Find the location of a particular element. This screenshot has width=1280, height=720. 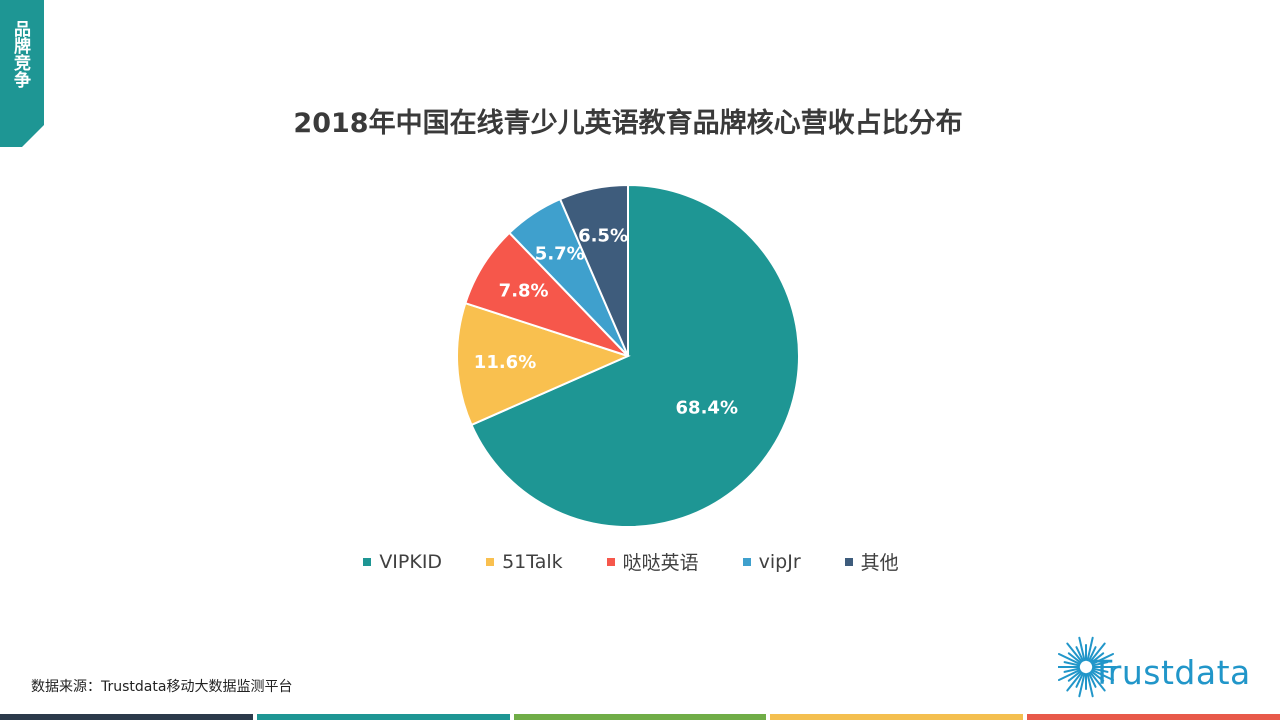

chart-title: 2018年中国在线青少儿英语教育品牌核心营收占比分布 is located at coordinates (628, 123).